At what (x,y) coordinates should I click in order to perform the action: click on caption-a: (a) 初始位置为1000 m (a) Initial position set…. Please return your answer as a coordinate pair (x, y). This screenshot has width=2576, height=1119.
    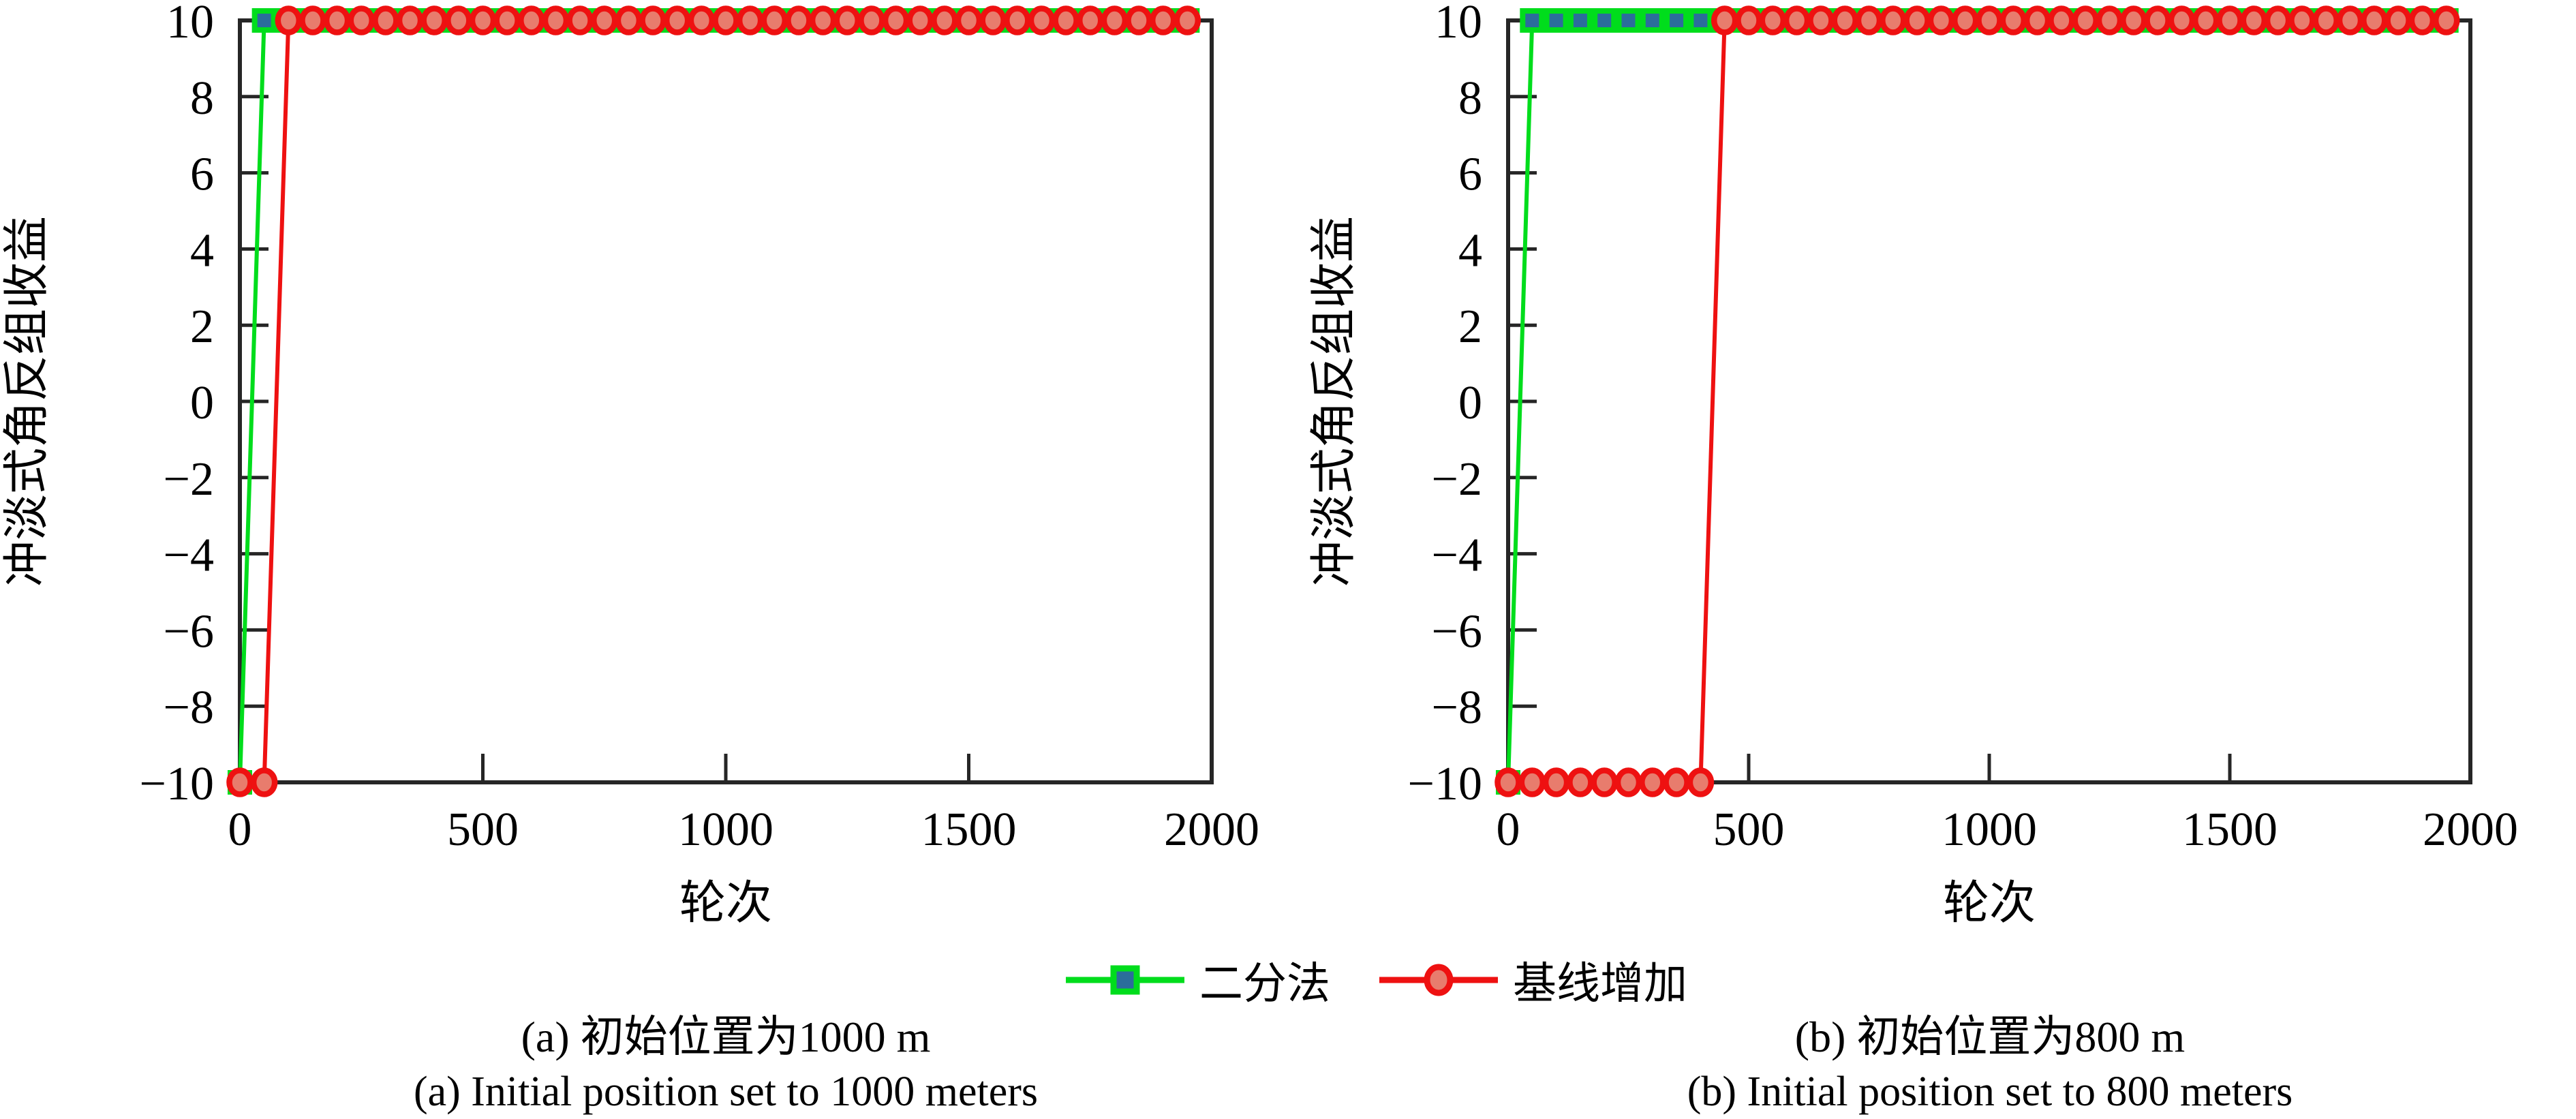
    Looking at the image, I should click on (726, 1064).